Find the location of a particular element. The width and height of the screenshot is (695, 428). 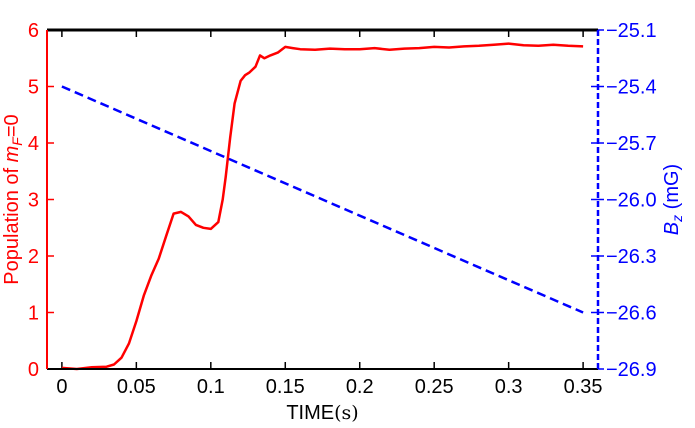

x-tick-label: 0 is located at coordinates (61, 387).